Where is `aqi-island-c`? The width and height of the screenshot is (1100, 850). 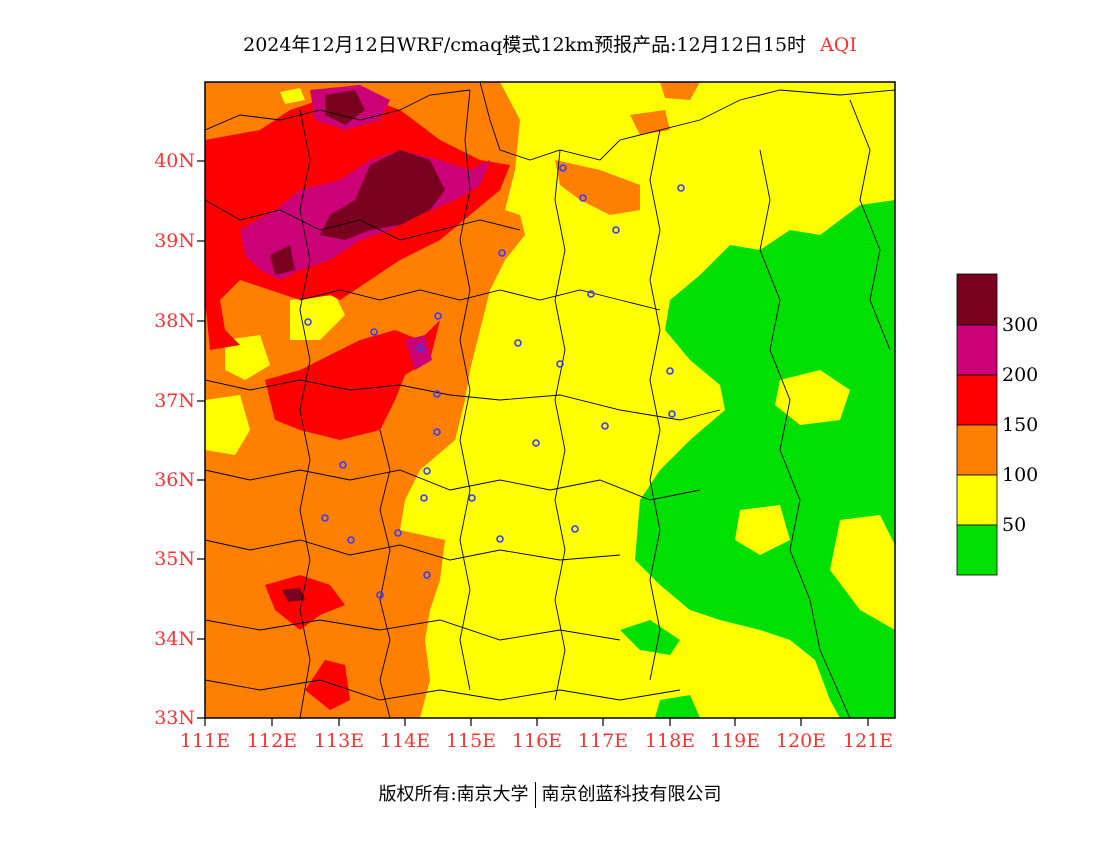
aqi-island-c is located at coordinates (862, 572).